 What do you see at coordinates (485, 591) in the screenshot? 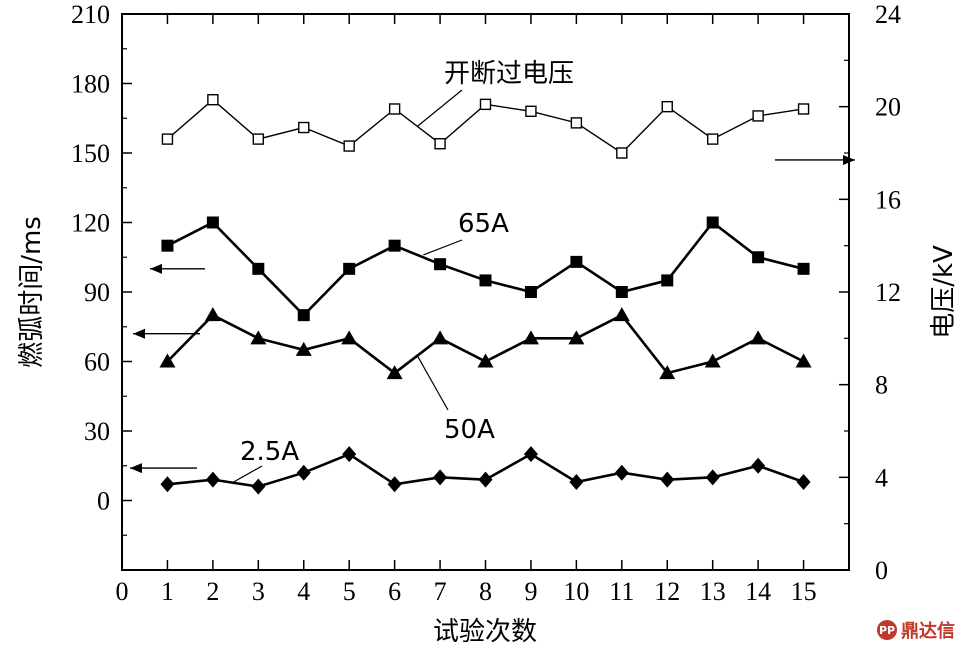
I see `x-tick-label: 8` at bounding box center [485, 591].